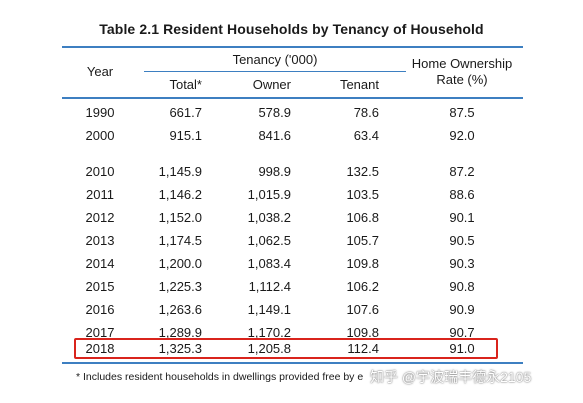 This screenshot has width=583, height=403. What do you see at coordinates (185, 84) in the screenshot?
I see `header-total: Total*` at bounding box center [185, 84].